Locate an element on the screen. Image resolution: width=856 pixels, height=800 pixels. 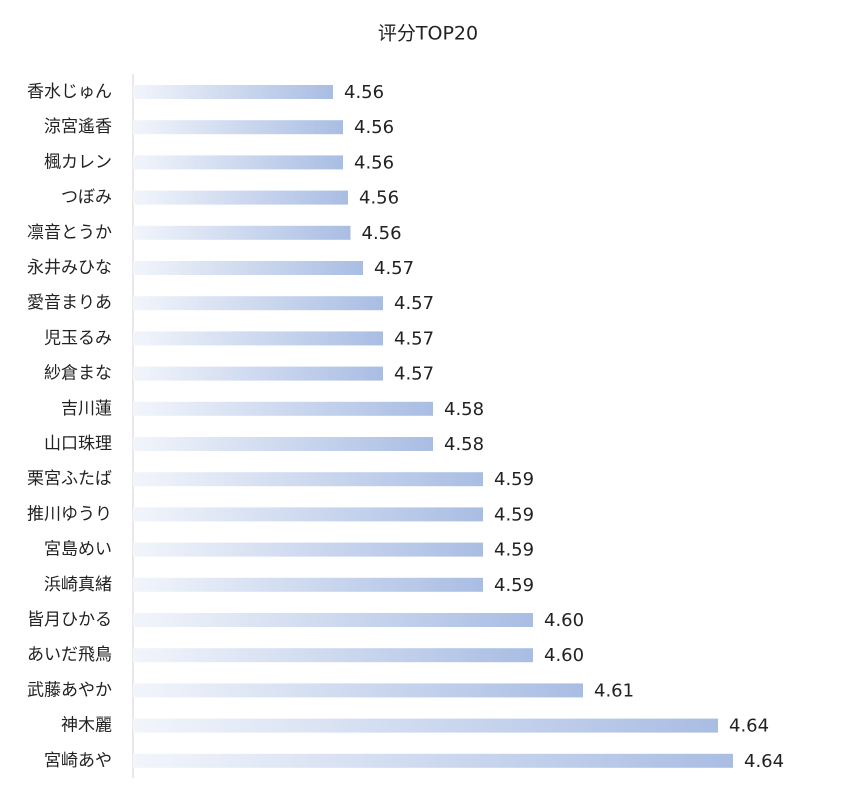
y-tick-label: 山口珠理 is located at coordinates (78, 444).